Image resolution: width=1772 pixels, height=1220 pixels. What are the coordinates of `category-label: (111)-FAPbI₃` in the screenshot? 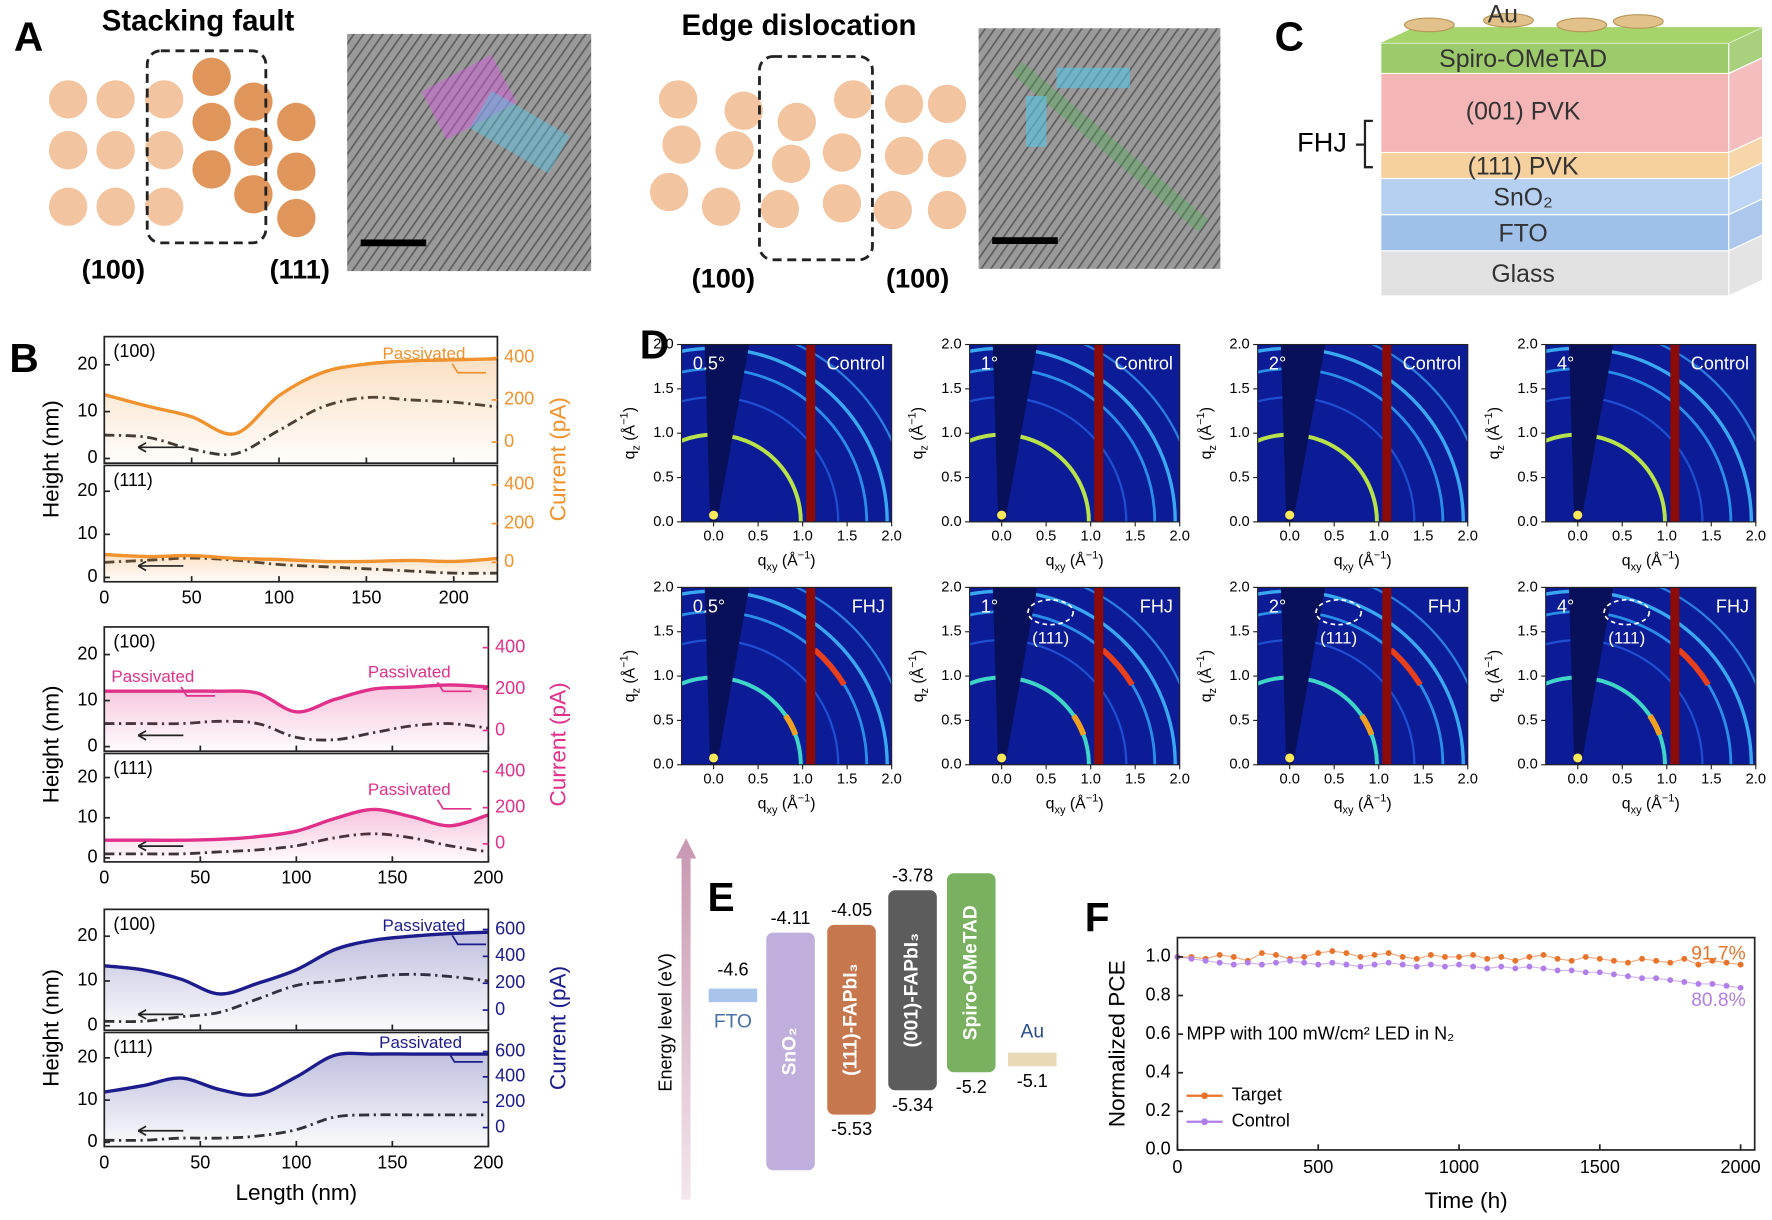 It's located at (851, 1020).